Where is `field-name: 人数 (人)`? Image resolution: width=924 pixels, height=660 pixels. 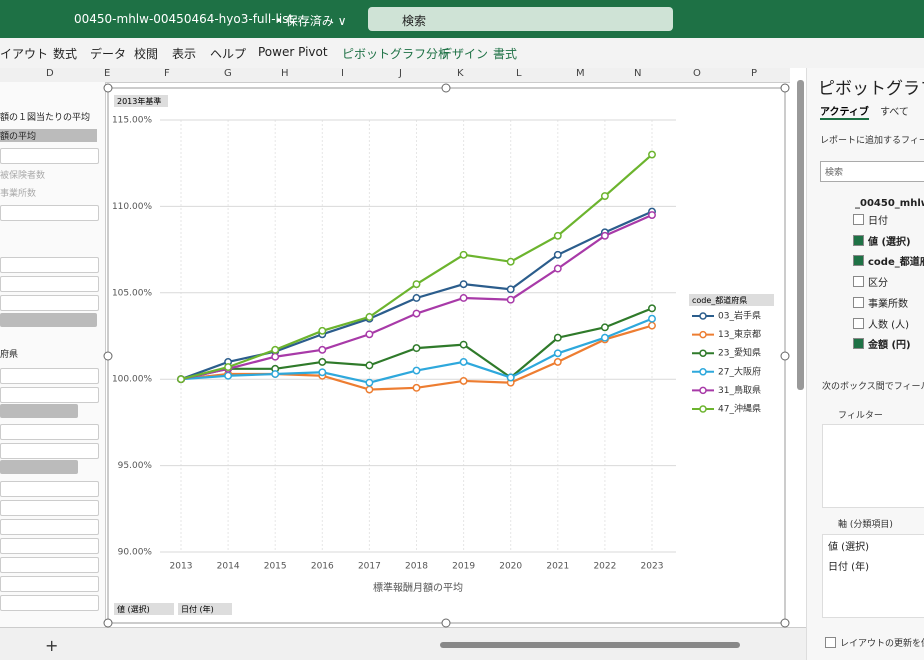 field-name: 人数 (人) is located at coordinates (888, 325).